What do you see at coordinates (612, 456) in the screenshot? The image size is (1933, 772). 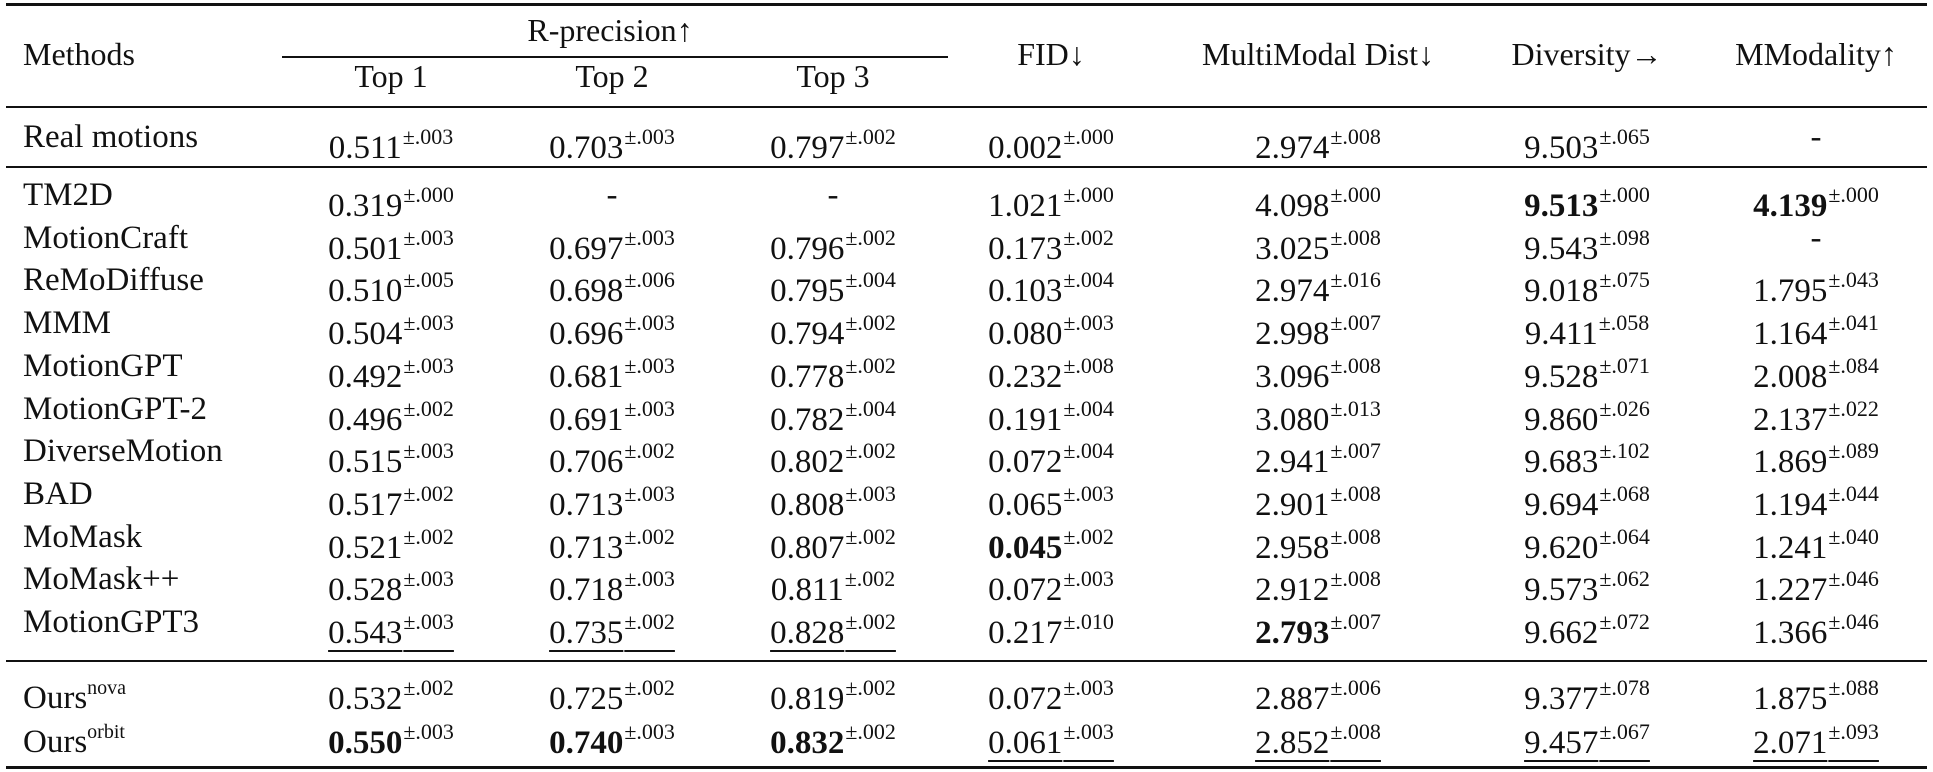 I see `cell-top2: 0.706±.002` at bounding box center [612, 456].